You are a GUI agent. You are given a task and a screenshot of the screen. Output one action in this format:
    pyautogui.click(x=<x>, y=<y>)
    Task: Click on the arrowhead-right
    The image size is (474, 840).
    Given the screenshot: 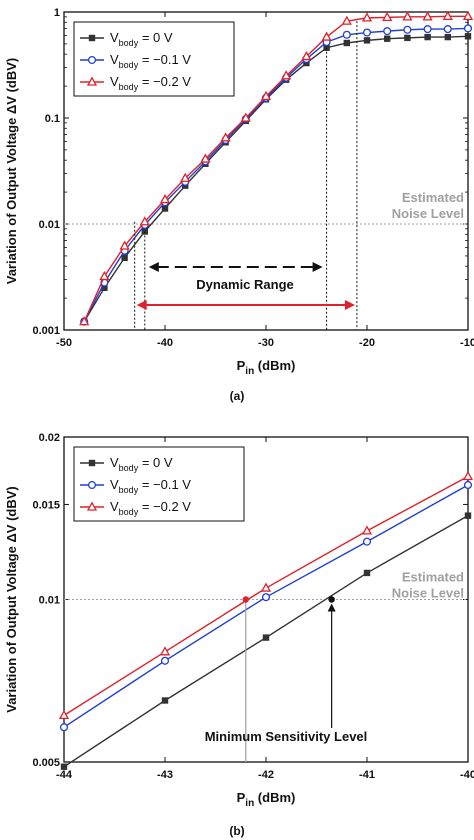 What is the action you would take?
    pyautogui.click(x=317, y=267)
    